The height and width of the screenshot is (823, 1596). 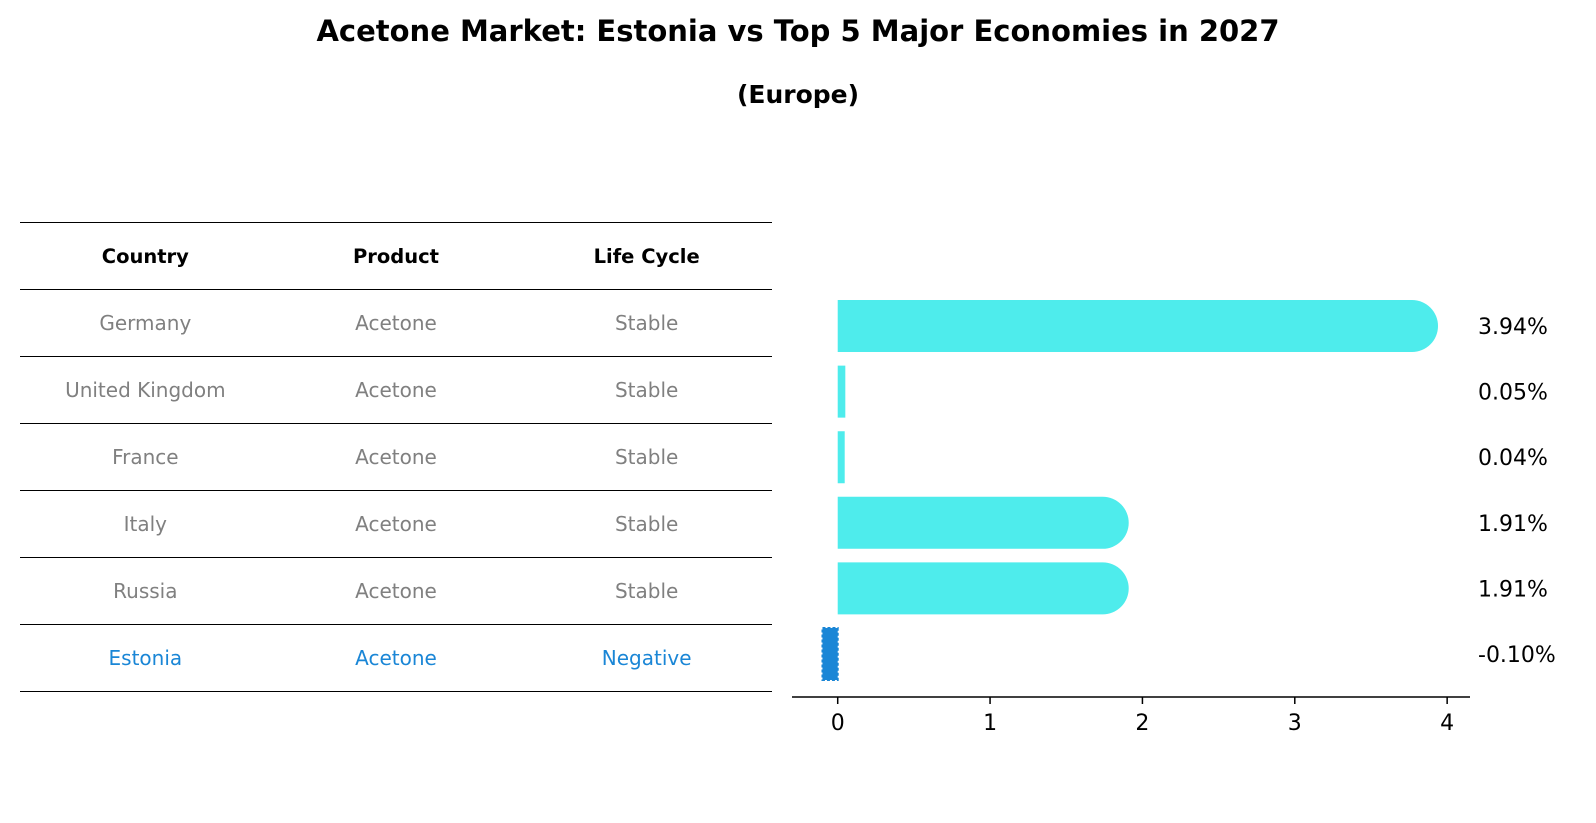 I want to click on x-tick-label: 0, so click(x=838, y=723).